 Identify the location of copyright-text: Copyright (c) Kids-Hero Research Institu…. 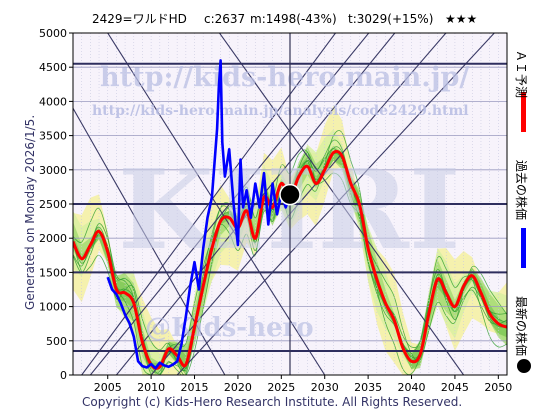
(272, 402).